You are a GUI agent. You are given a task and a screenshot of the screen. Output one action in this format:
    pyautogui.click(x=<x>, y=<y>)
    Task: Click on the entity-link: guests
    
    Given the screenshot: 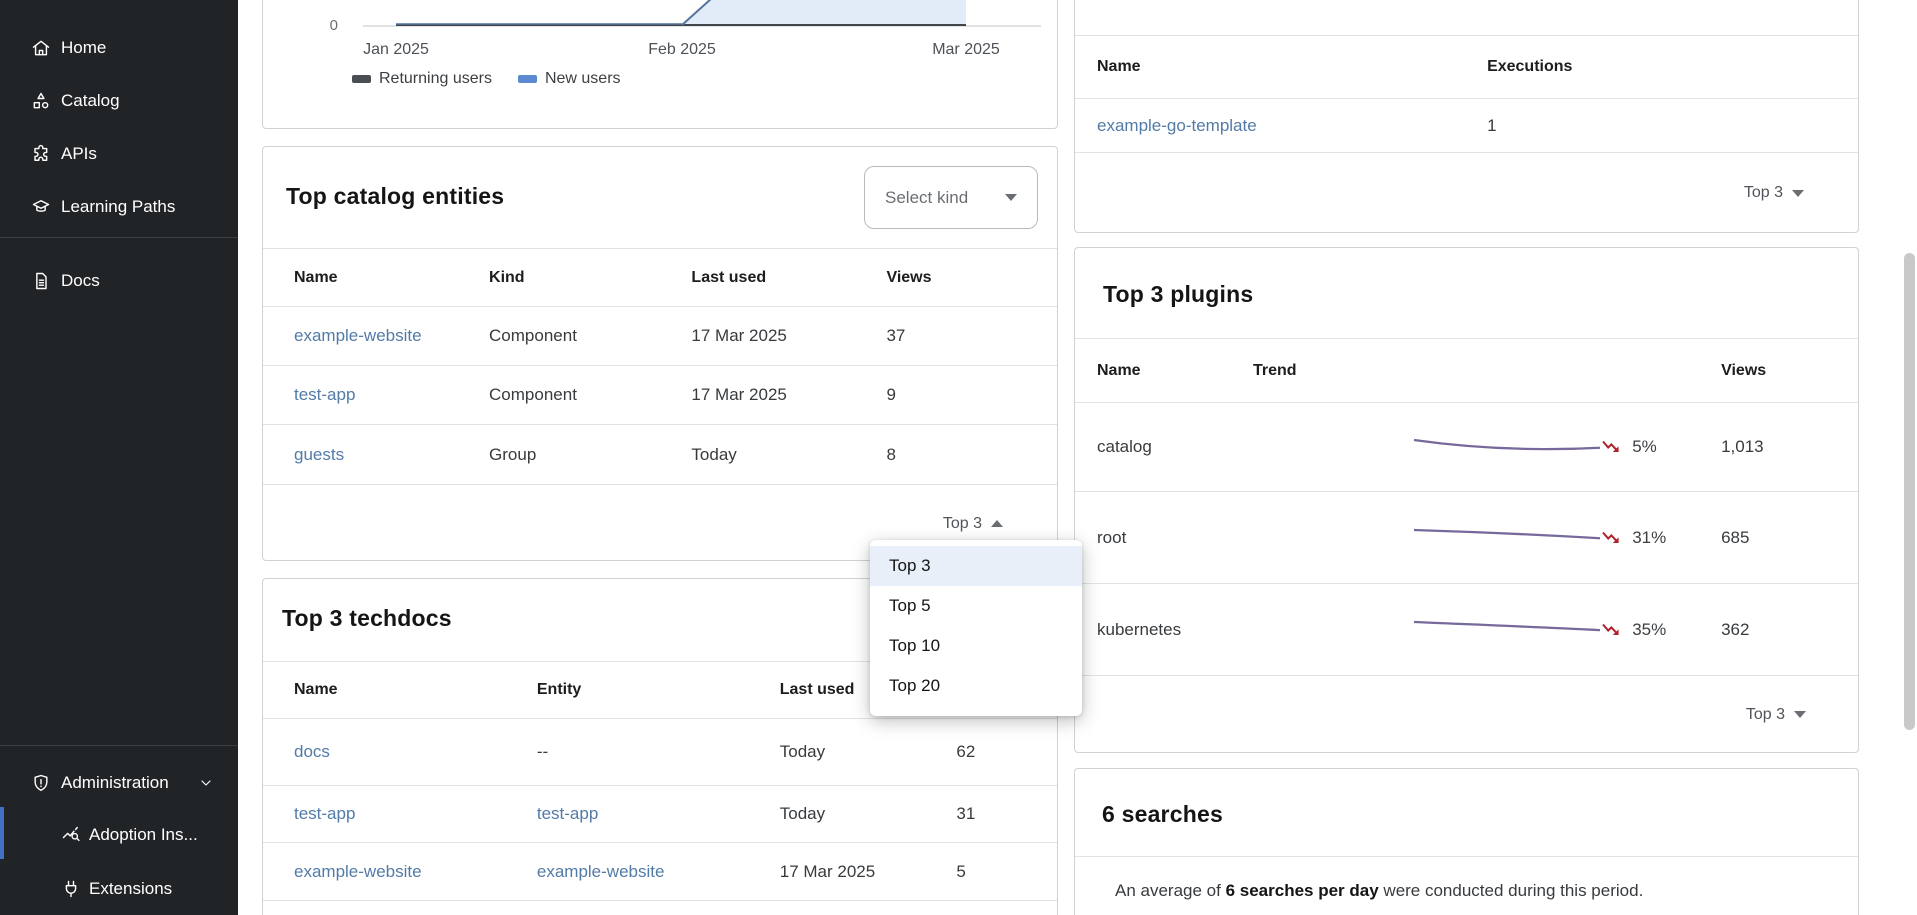 What is the action you would take?
    pyautogui.click(x=319, y=454)
    